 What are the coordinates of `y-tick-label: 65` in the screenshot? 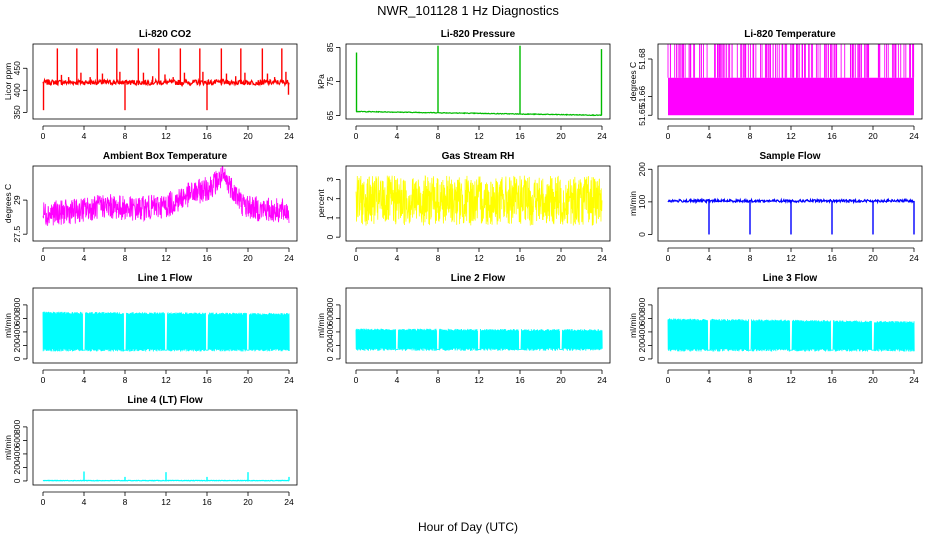 It's located at (330, 116).